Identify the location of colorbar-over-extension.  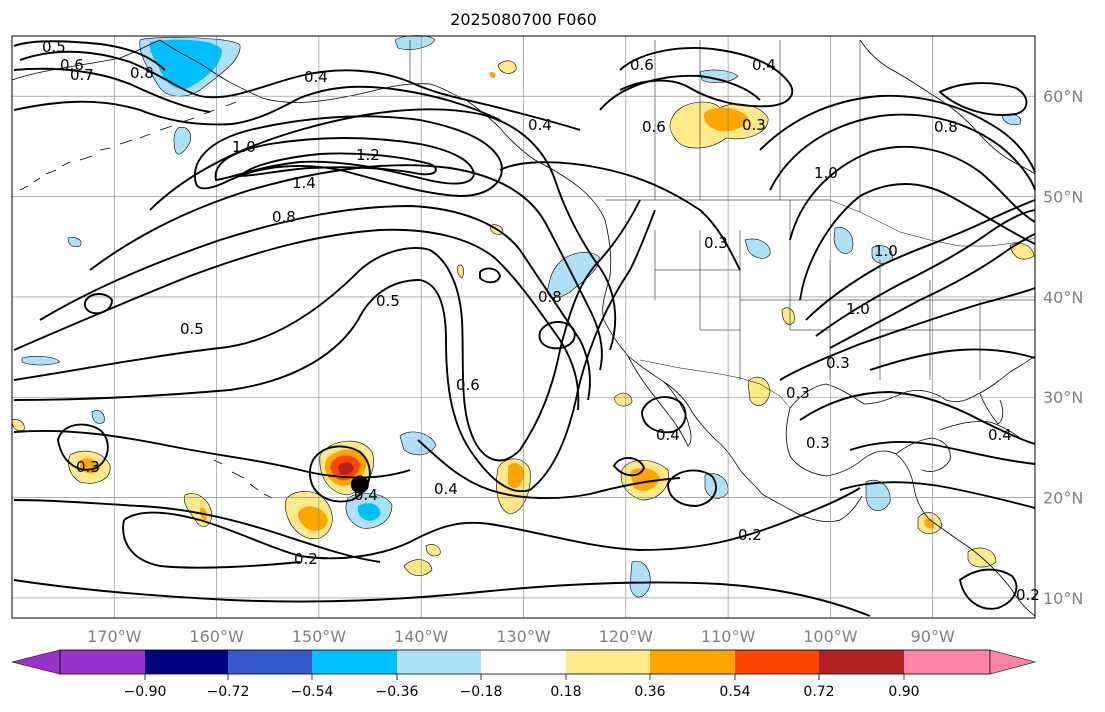
(1013, 662).